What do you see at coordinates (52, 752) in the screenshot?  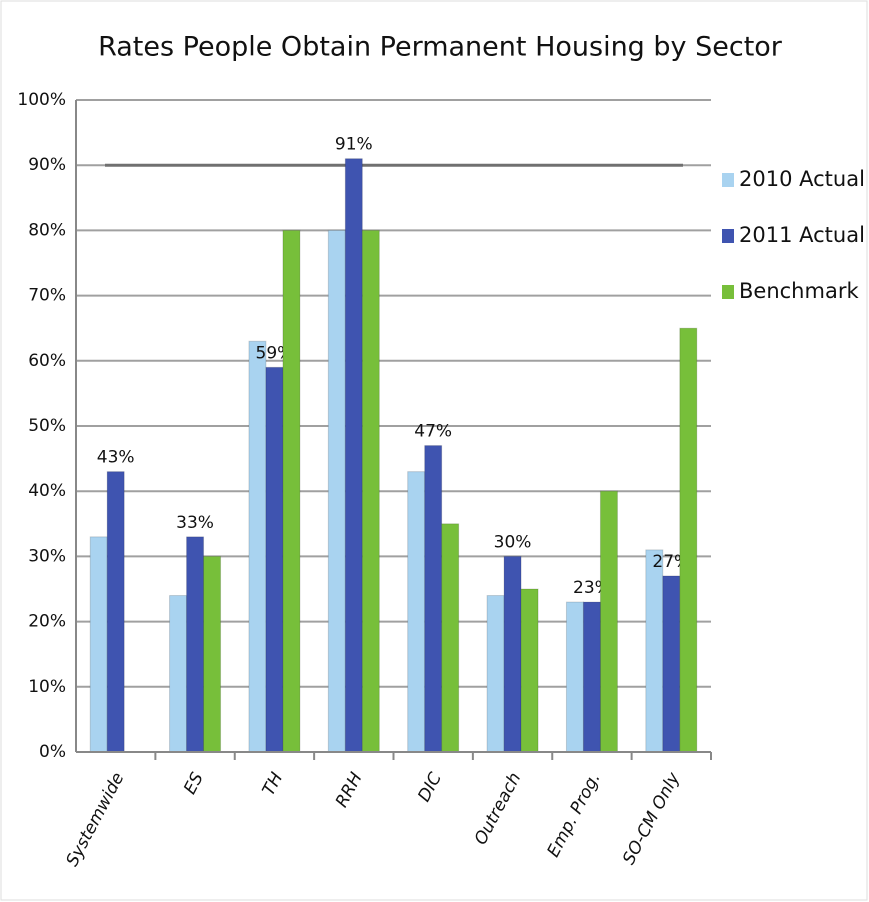 I see `y-tick-label: 0%` at bounding box center [52, 752].